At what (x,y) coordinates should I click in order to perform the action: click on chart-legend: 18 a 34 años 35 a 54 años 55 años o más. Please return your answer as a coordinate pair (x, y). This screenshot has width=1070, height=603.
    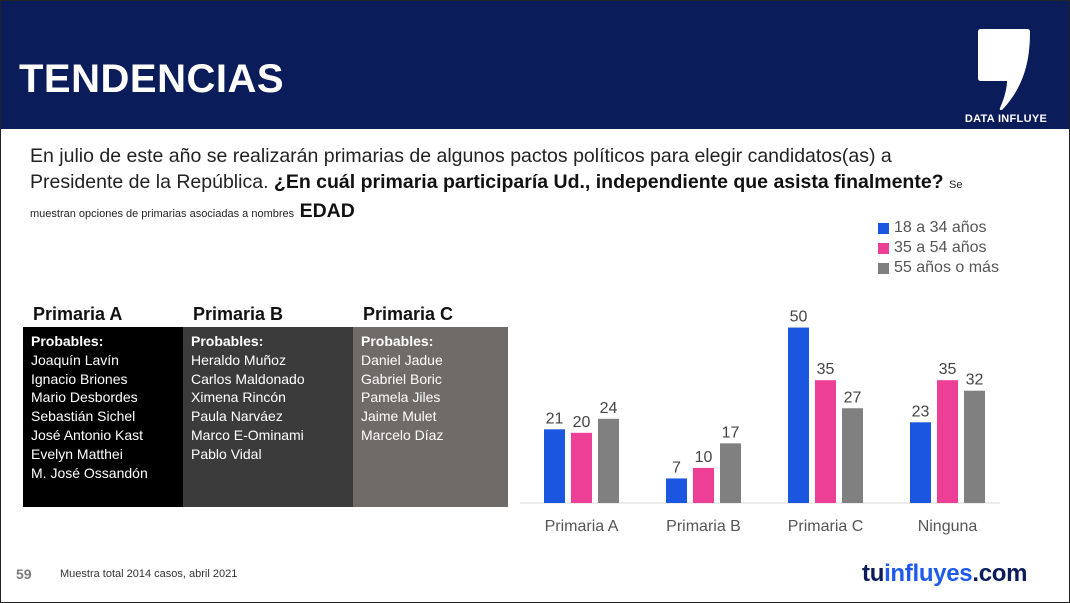
    Looking at the image, I should click on (938, 248).